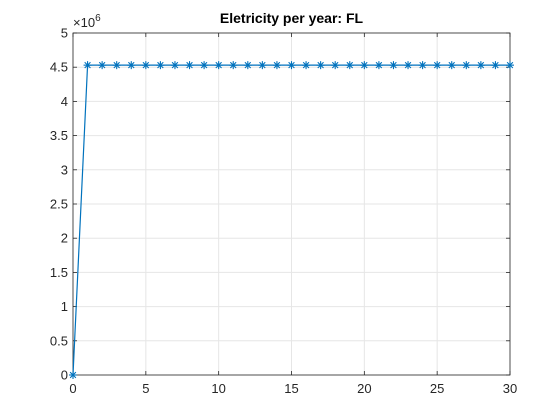  I want to click on y-axis-exponent-power: 6, so click(98, 18).